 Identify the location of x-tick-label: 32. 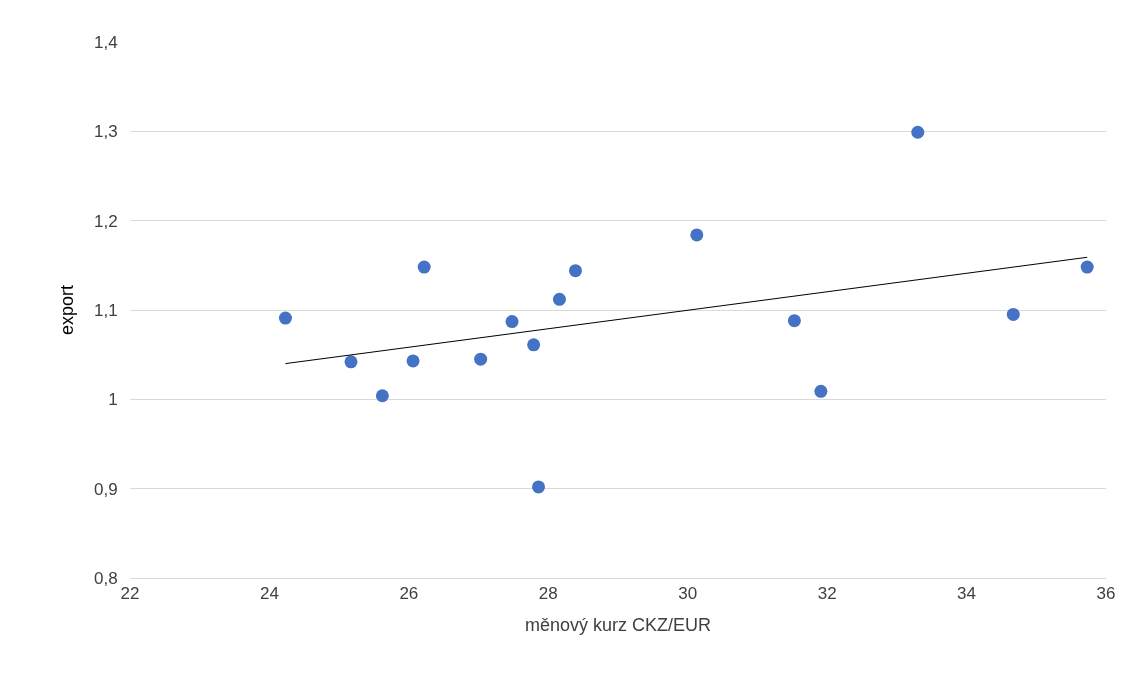
(827, 594).